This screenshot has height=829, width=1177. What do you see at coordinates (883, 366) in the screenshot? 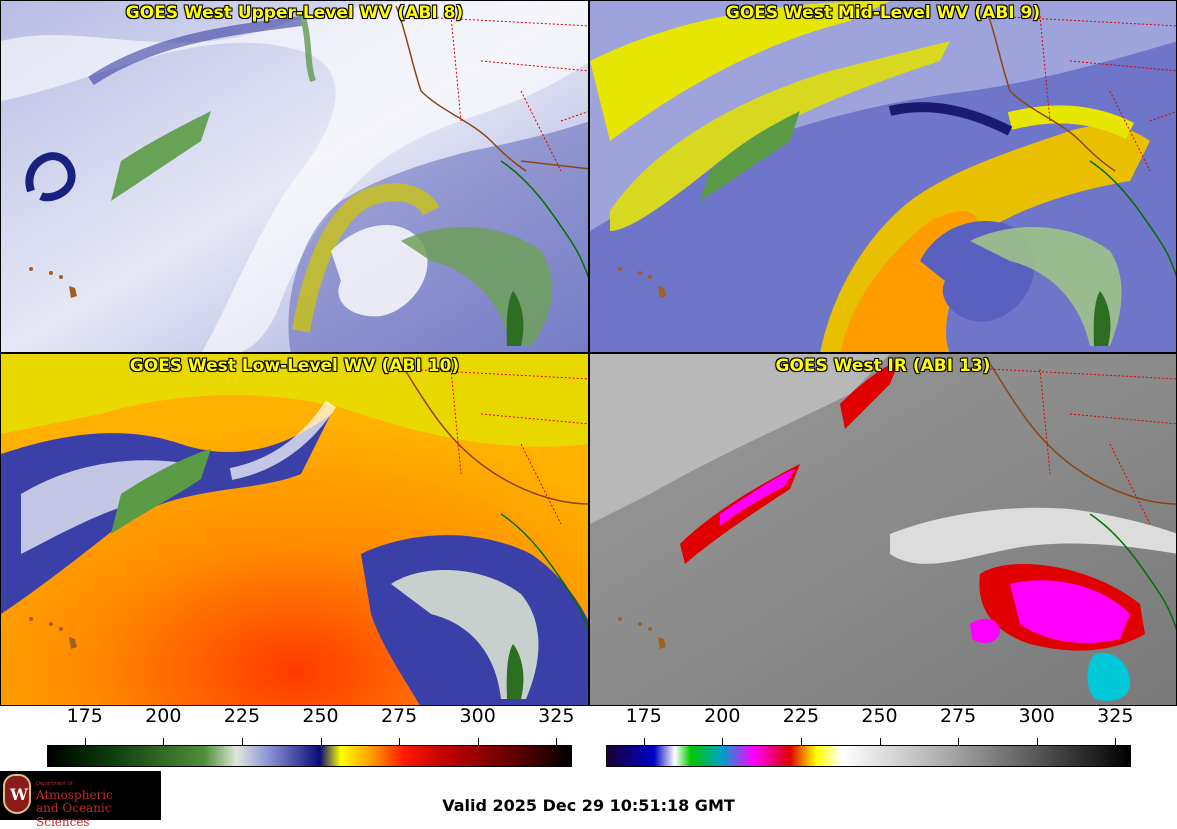
I see `panel-title: GOES West IR (ABI 13)` at bounding box center [883, 366].